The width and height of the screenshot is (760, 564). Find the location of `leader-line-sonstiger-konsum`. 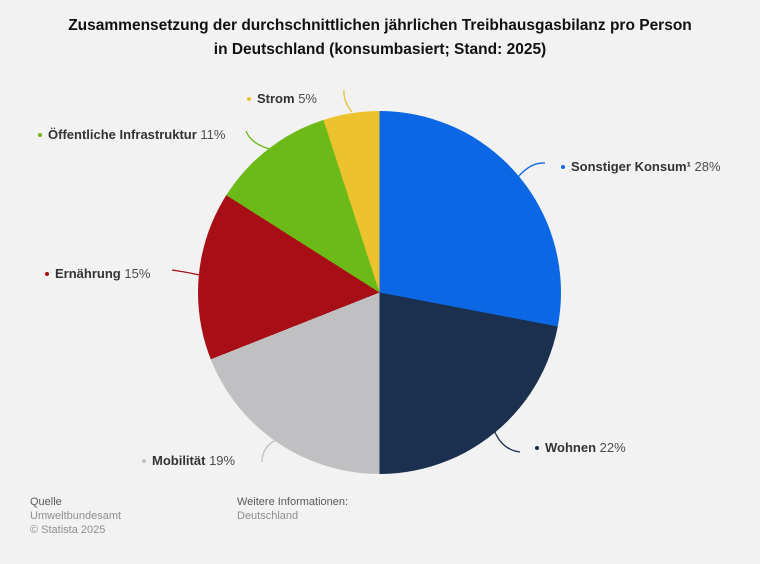

leader-line-sonstiger-konsum is located at coordinates (531, 170).